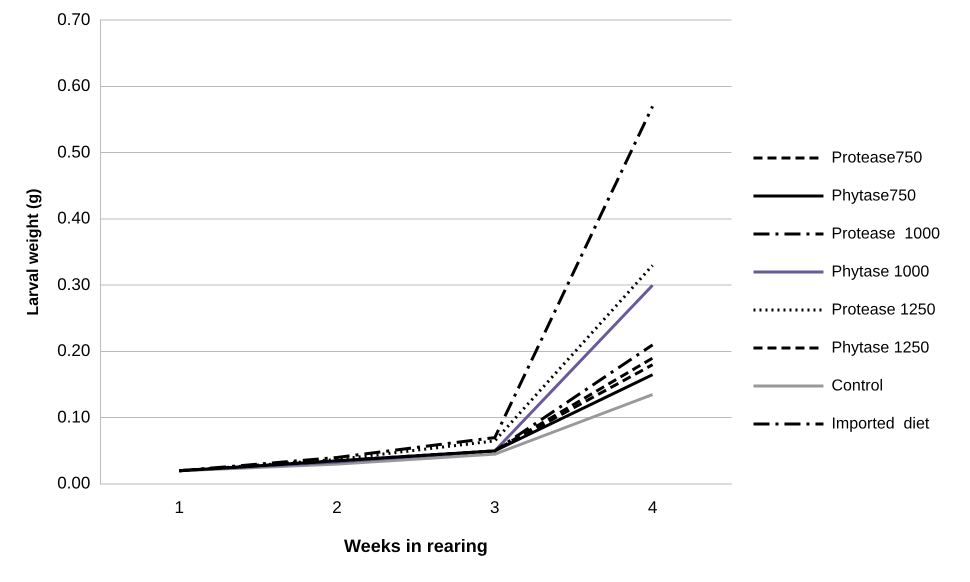  Describe the element at coordinates (73, 86) in the screenshot. I see `y-tick-label: 0.60` at that location.